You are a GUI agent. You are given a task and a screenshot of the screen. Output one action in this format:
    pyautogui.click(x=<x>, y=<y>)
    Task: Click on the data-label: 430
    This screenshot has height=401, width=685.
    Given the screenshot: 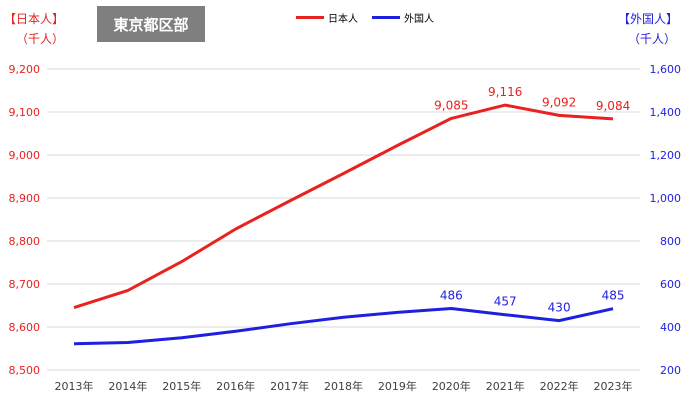 What is the action you would take?
    pyautogui.click(x=559, y=308)
    